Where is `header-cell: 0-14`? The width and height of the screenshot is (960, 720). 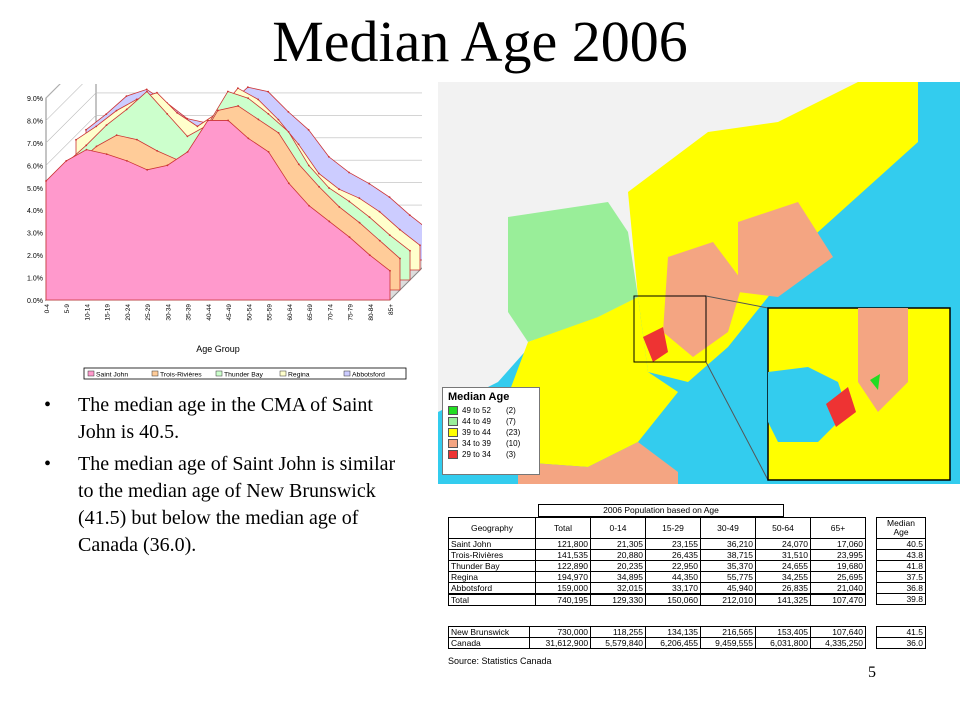
header-cell: 0-14 is located at coordinates (618, 528).